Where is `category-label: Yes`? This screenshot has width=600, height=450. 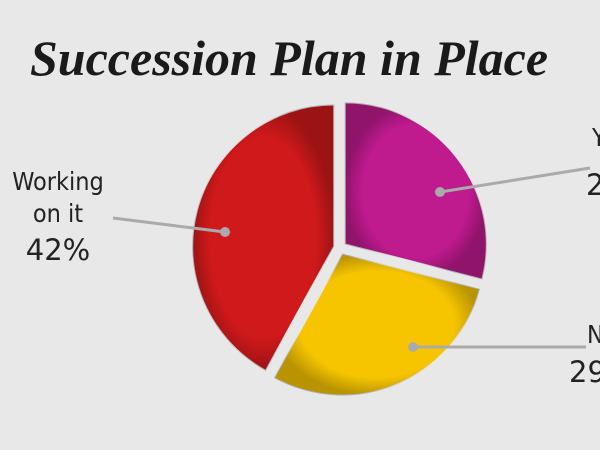
category-label: Yes is located at coordinates (595, 137).